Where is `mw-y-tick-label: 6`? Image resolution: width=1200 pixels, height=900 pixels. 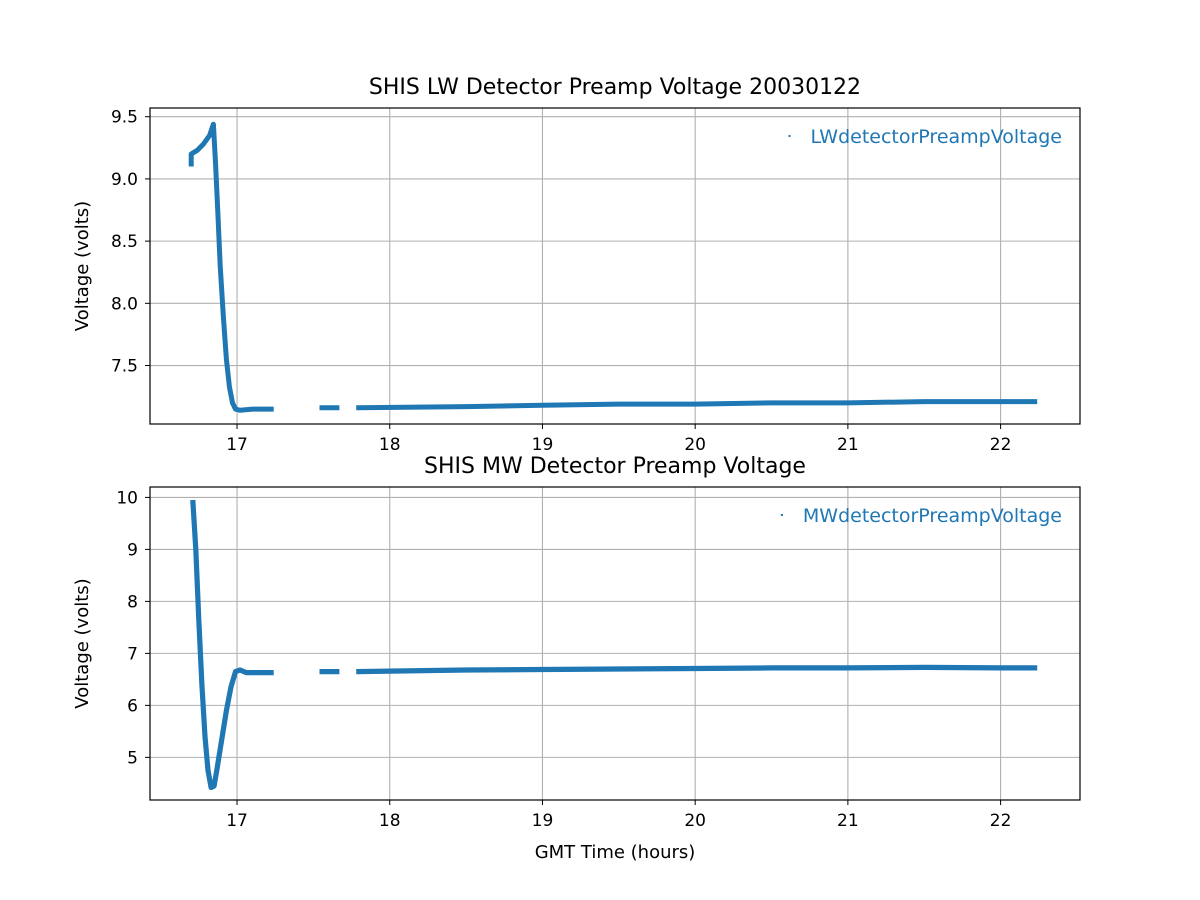
mw-y-tick-label: 6 is located at coordinates (132, 706).